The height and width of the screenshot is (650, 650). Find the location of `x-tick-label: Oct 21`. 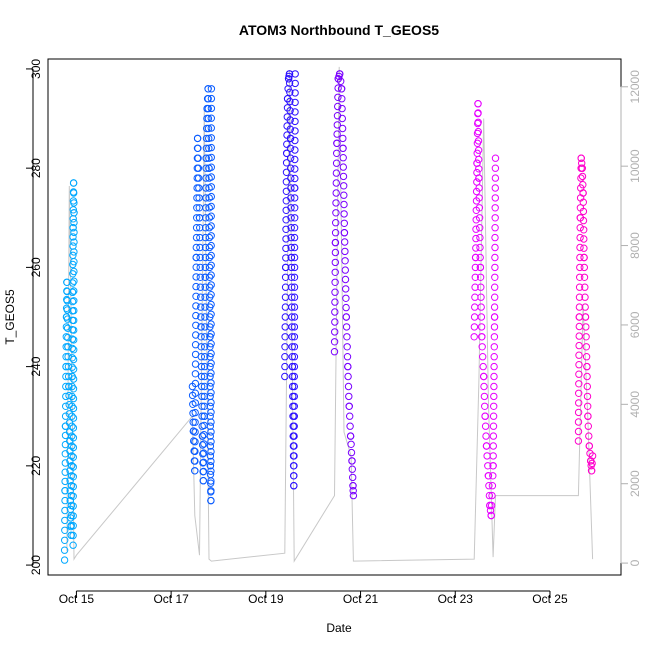

x-tick-label: Oct 21 is located at coordinates (361, 599).